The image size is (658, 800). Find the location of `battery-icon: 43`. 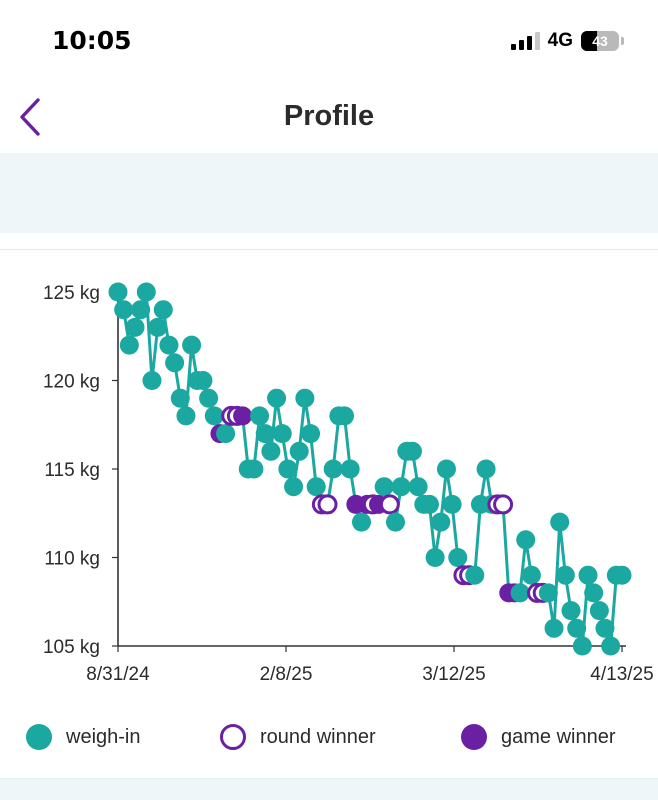

battery-icon: 43 is located at coordinates (600, 41).